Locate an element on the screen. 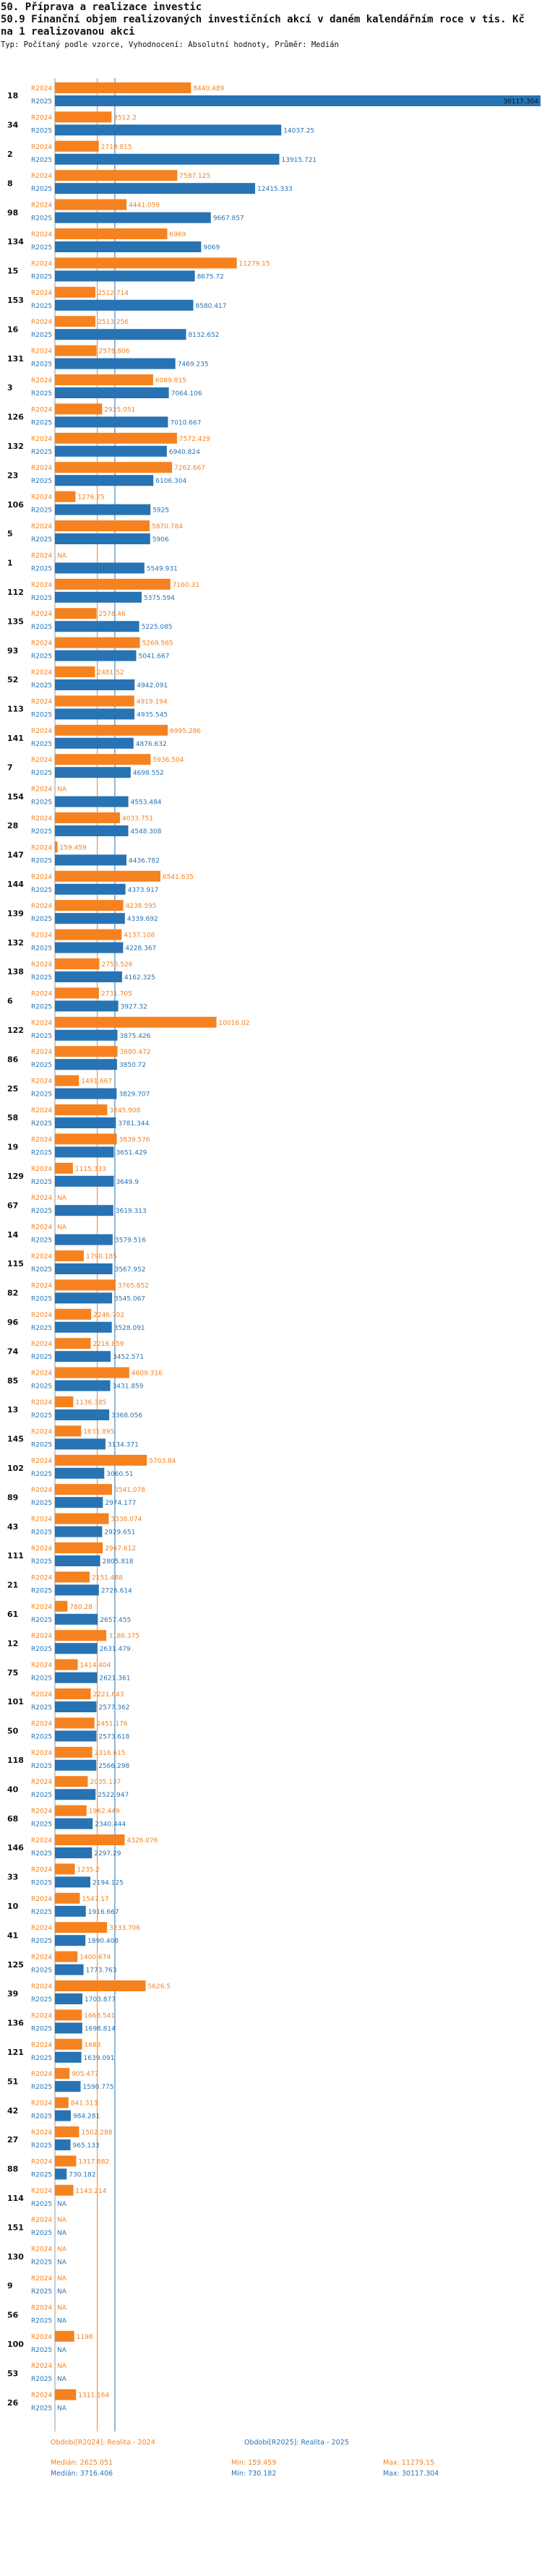 The image size is (542, 2576). value-label-2024: 4326.076 is located at coordinates (142, 1841).